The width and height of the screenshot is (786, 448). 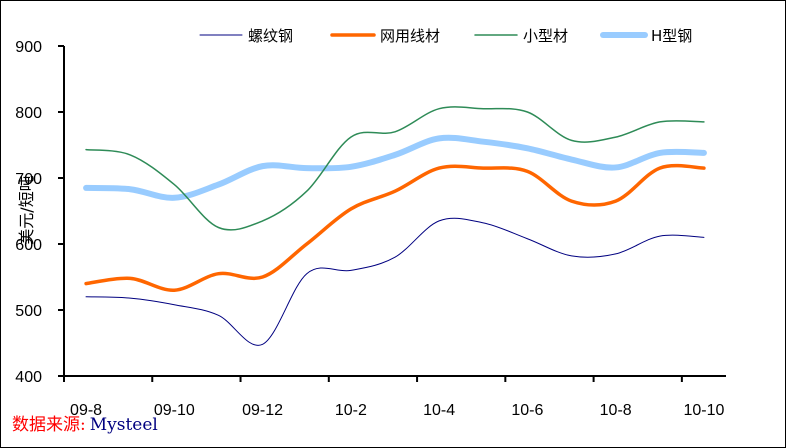 What do you see at coordinates (49, 425) in the screenshot?
I see `source-label: 数据来源:` at bounding box center [49, 425].